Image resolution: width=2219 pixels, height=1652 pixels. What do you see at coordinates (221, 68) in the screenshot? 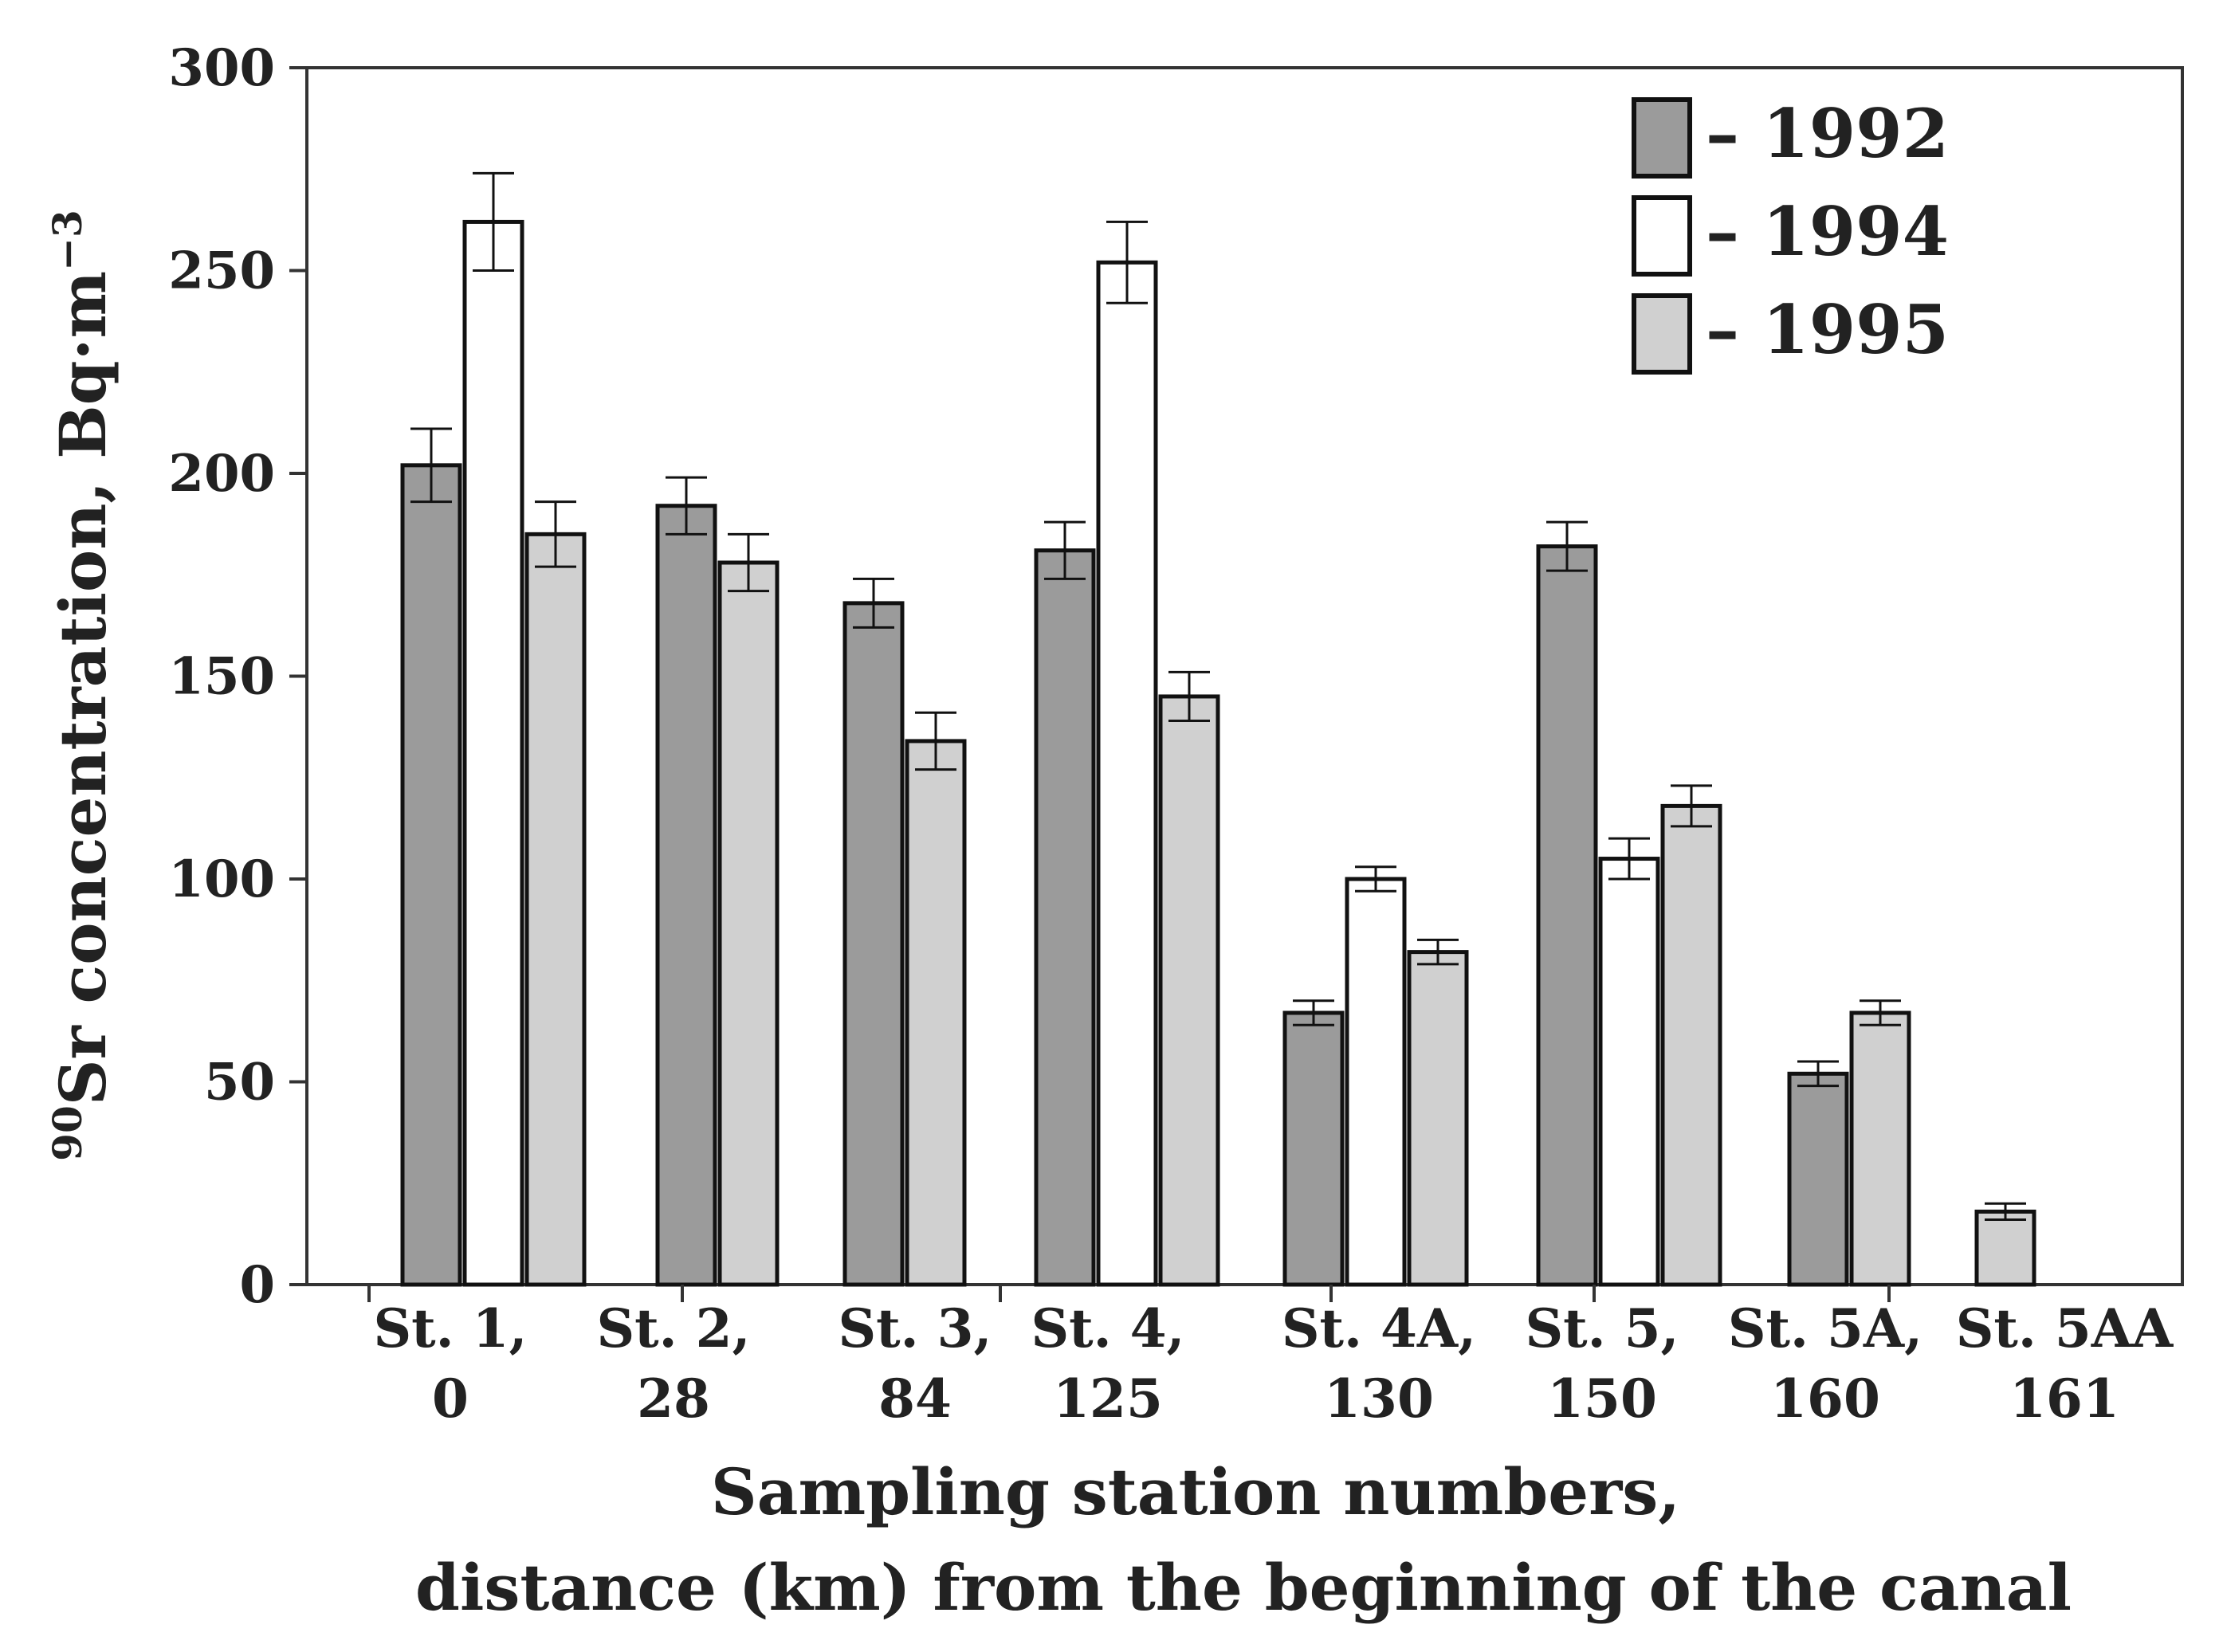
I see `y-tick-label: 300` at bounding box center [221, 68].